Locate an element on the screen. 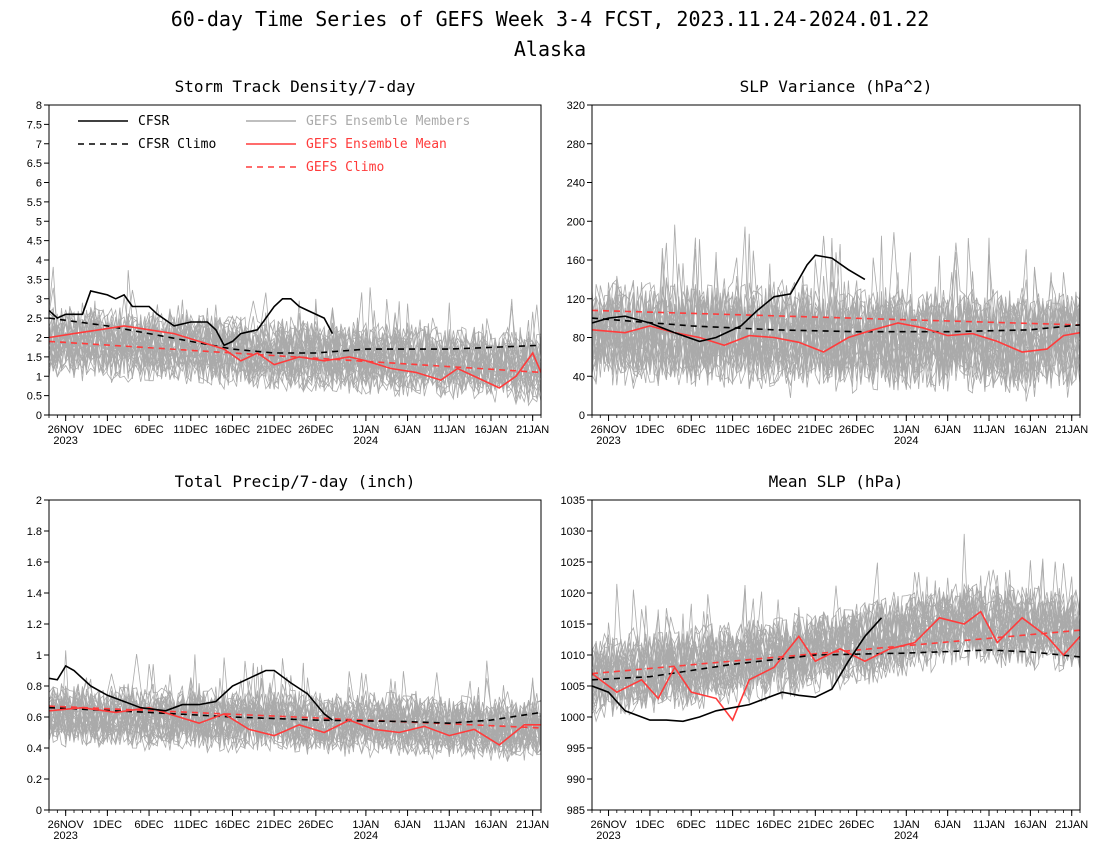 The image size is (1100, 850). y-tick-label: 1030 is located at coordinates (573, 532).